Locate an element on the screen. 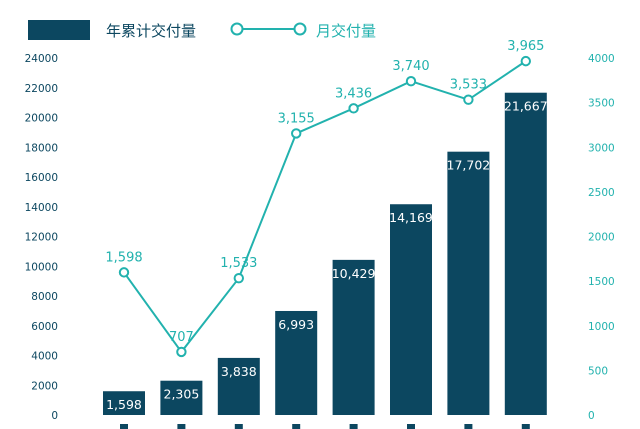 The width and height of the screenshot is (640, 429). y-left-tick-label: 16000 is located at coordinates (41, 178).